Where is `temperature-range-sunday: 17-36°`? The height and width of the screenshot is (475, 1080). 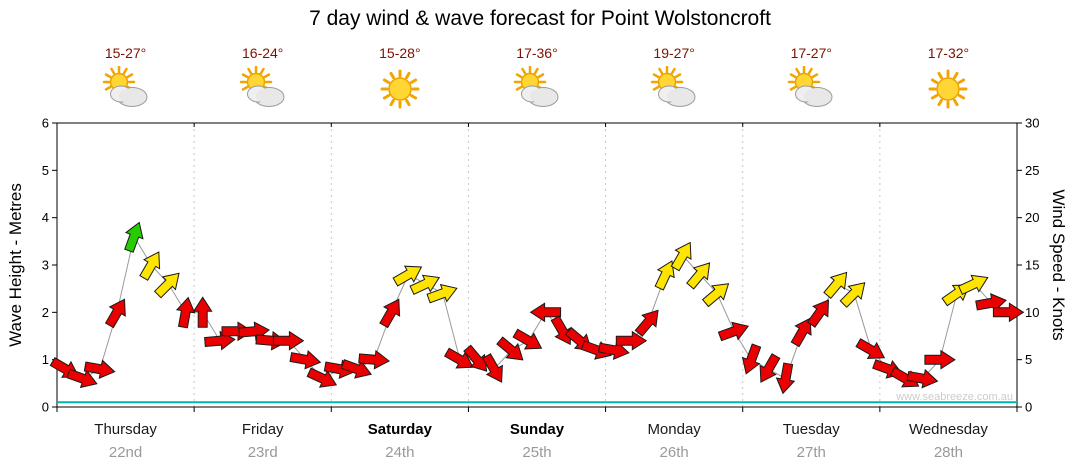
temperature-range-sunday: 17-36° is located at coordinates (537, 53).